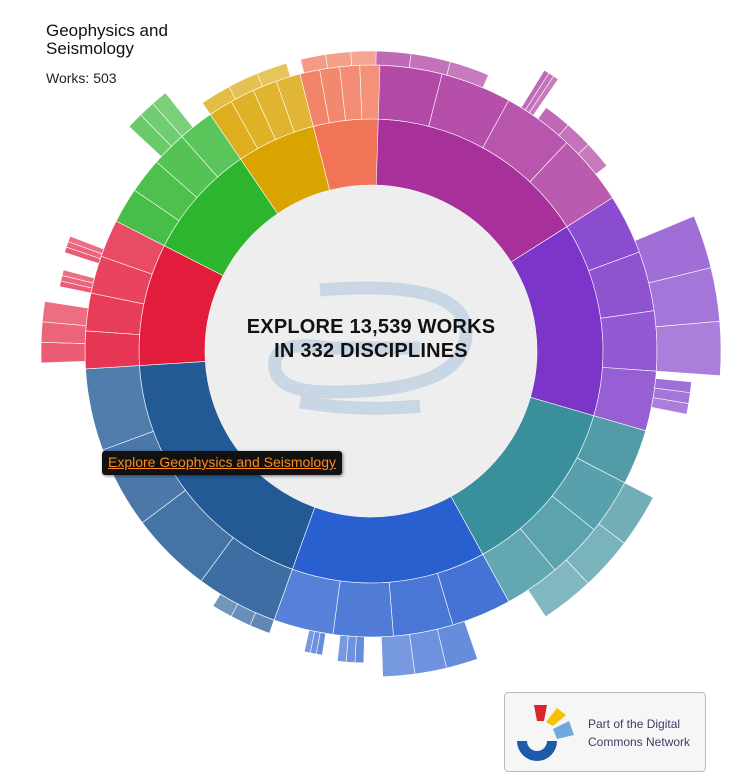 The image size is (739, 784). I want to click on dcn-line-1: Part of the Digital, so click(634, 724).